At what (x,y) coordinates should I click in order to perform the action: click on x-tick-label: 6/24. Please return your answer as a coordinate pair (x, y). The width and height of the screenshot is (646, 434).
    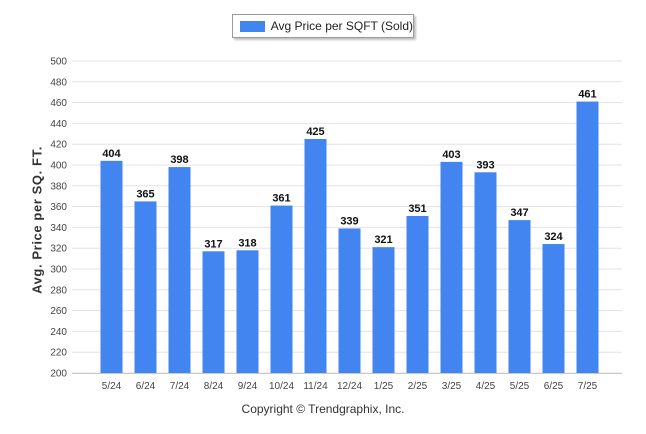
    Looking at the image, I should click on (146, 386).